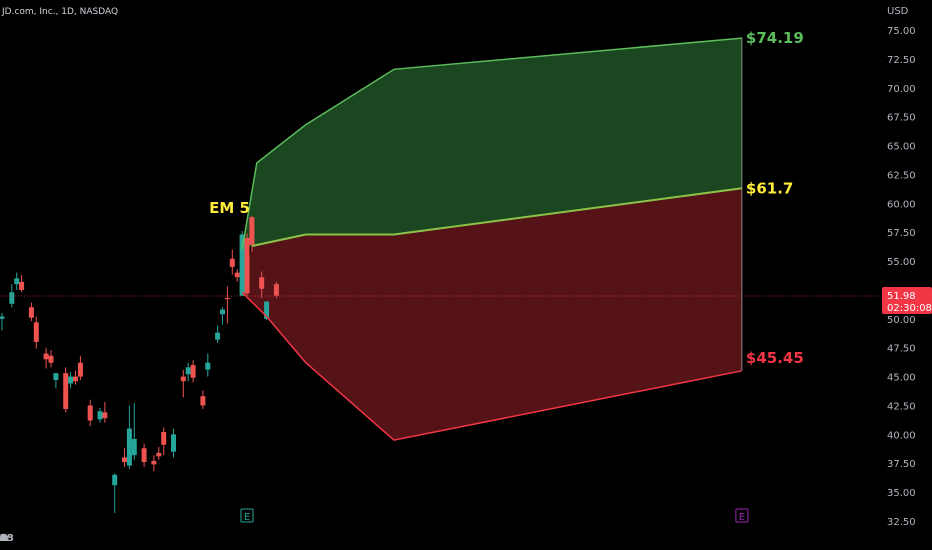 The height and width of the screenshot is (550, 932). I want to click on x-tick-label: 2023, so click(7, 538).